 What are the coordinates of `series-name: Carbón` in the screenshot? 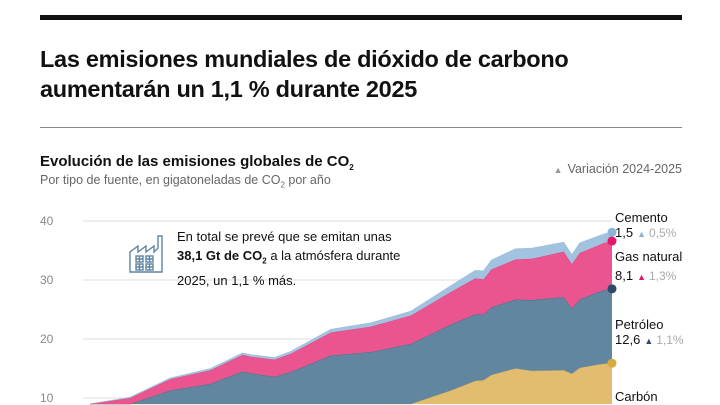 It's located at (636, 396).